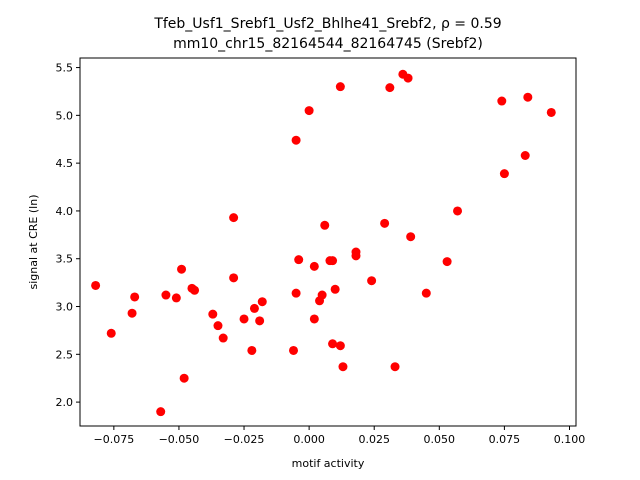 Image resolution: width=640 pixels, height=480 pixels. I want to click on y-tick-label: 2.0, so click(65, 402).